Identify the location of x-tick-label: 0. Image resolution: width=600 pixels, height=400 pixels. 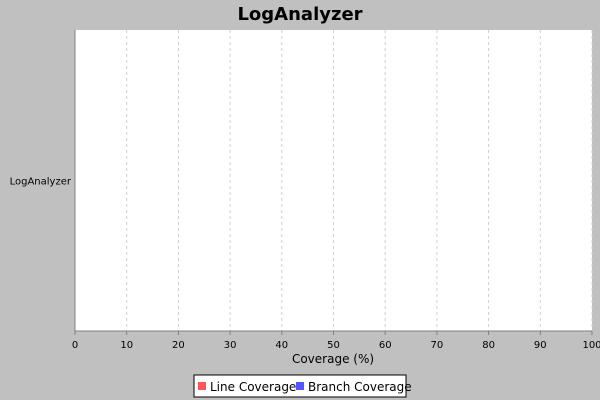
(75, 345).